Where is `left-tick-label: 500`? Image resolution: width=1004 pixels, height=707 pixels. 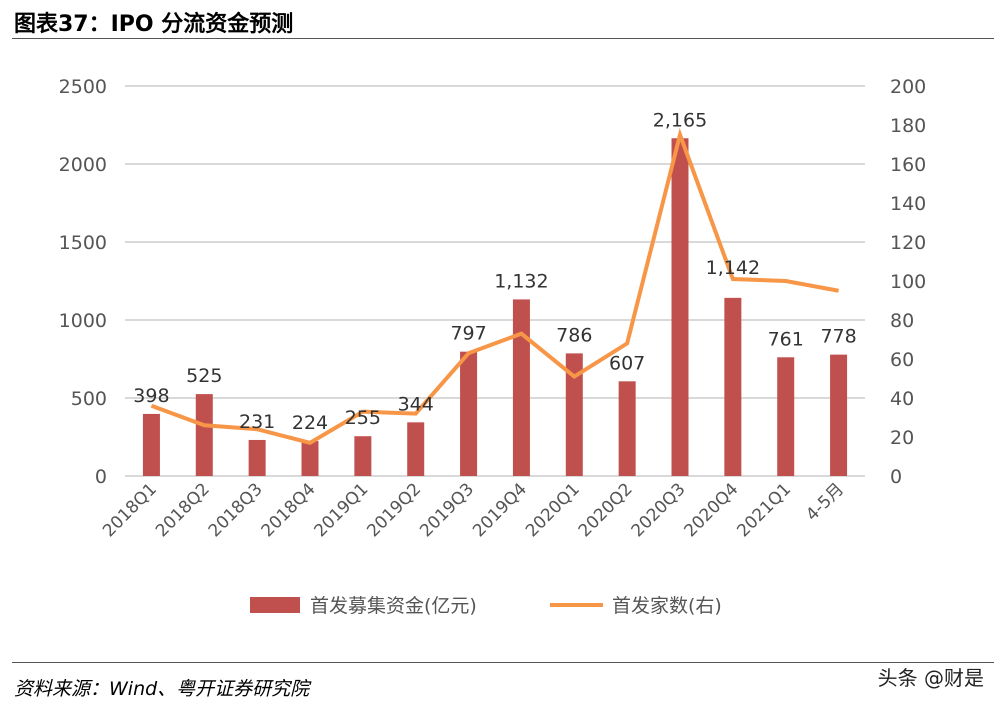
left-tick-label: 500 is located at coordinates (89, 399).